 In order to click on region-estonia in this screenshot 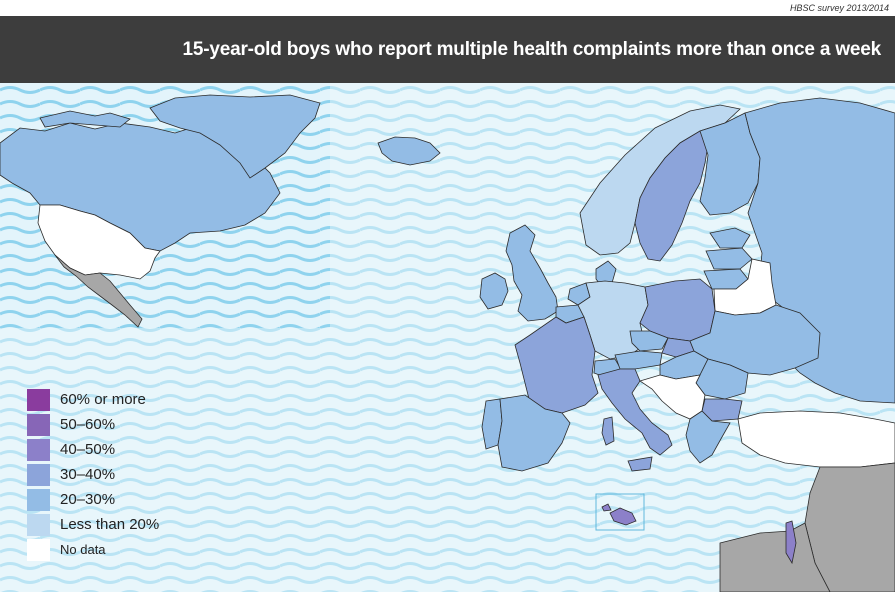, I will do `click(730, 238)`.